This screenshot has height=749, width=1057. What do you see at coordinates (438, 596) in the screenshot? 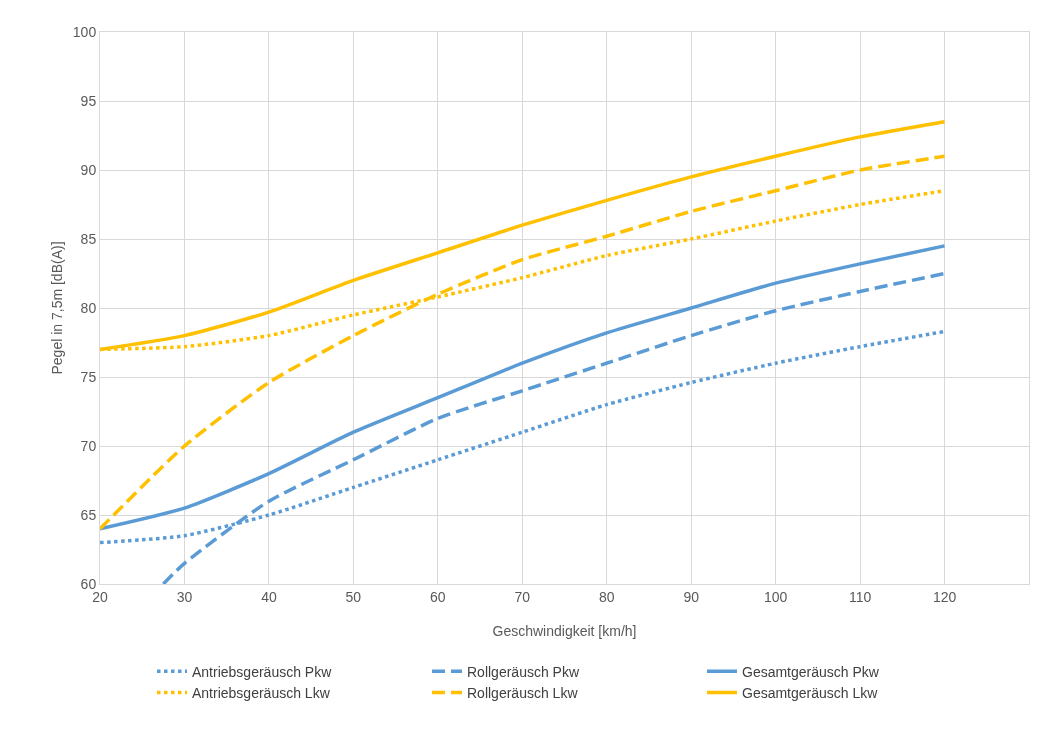
I see `x-tick-label: 60` at bounding box center [438, 596].